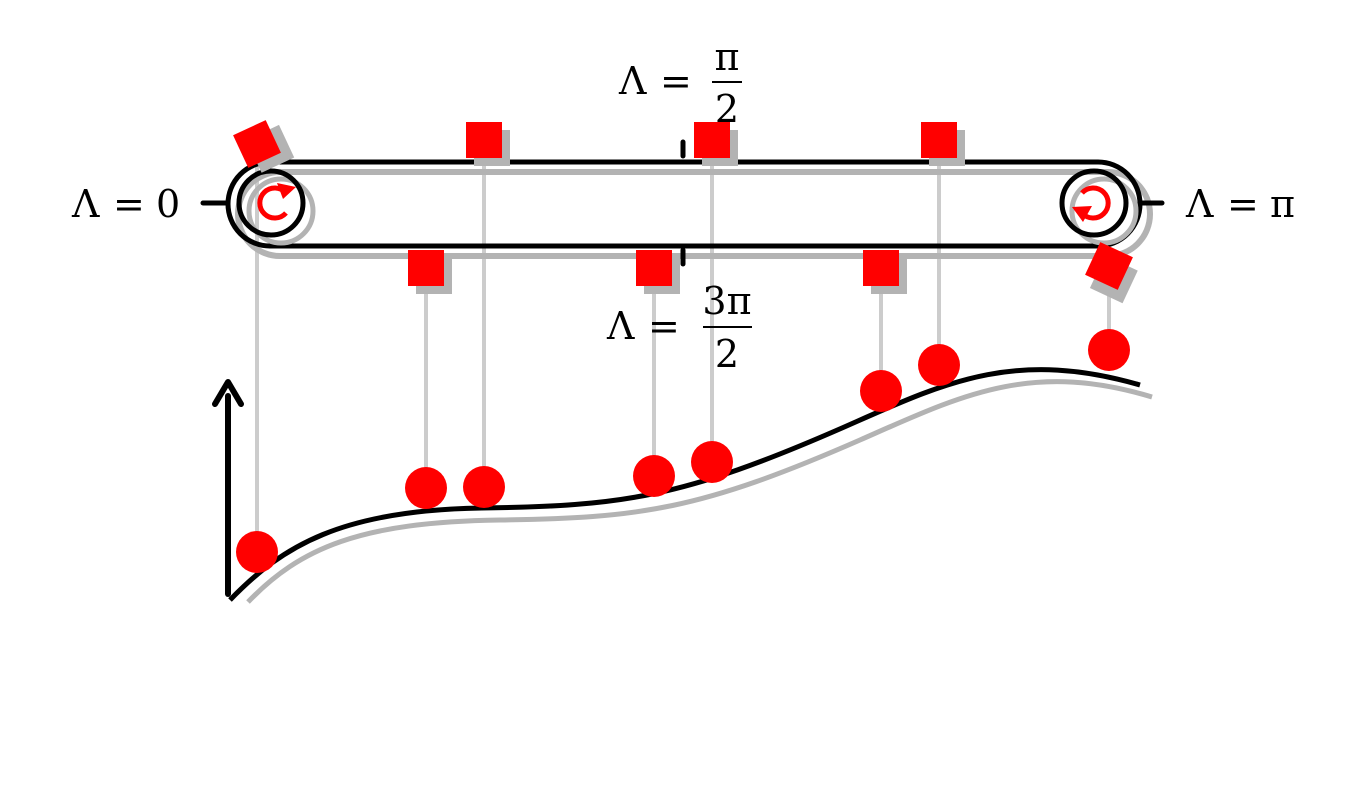 The image size is (1367, 804). Describe the element at coordinates (228, 488) in the screenshot. I see `axis-arrow` at that location.